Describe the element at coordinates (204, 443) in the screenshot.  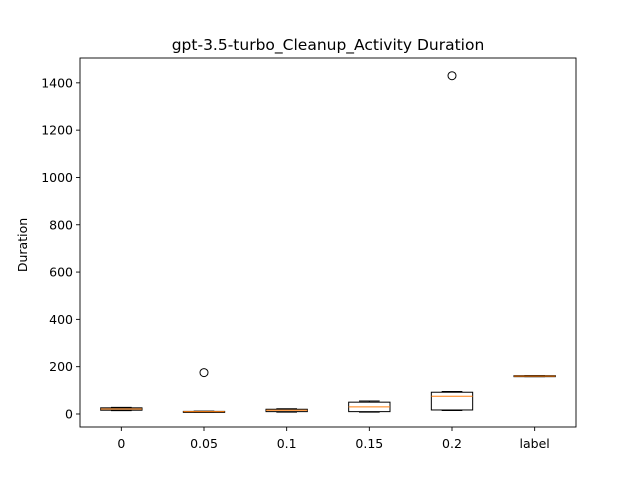
I see `x-tick-label: 0.05` at that location.